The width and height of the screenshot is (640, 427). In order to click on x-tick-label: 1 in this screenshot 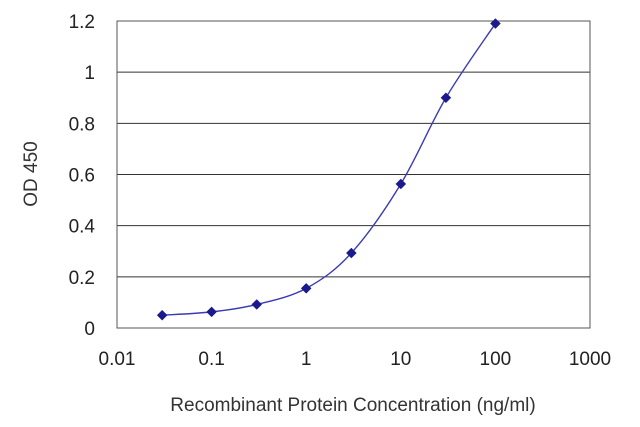, I will do `click(306, 359)`.